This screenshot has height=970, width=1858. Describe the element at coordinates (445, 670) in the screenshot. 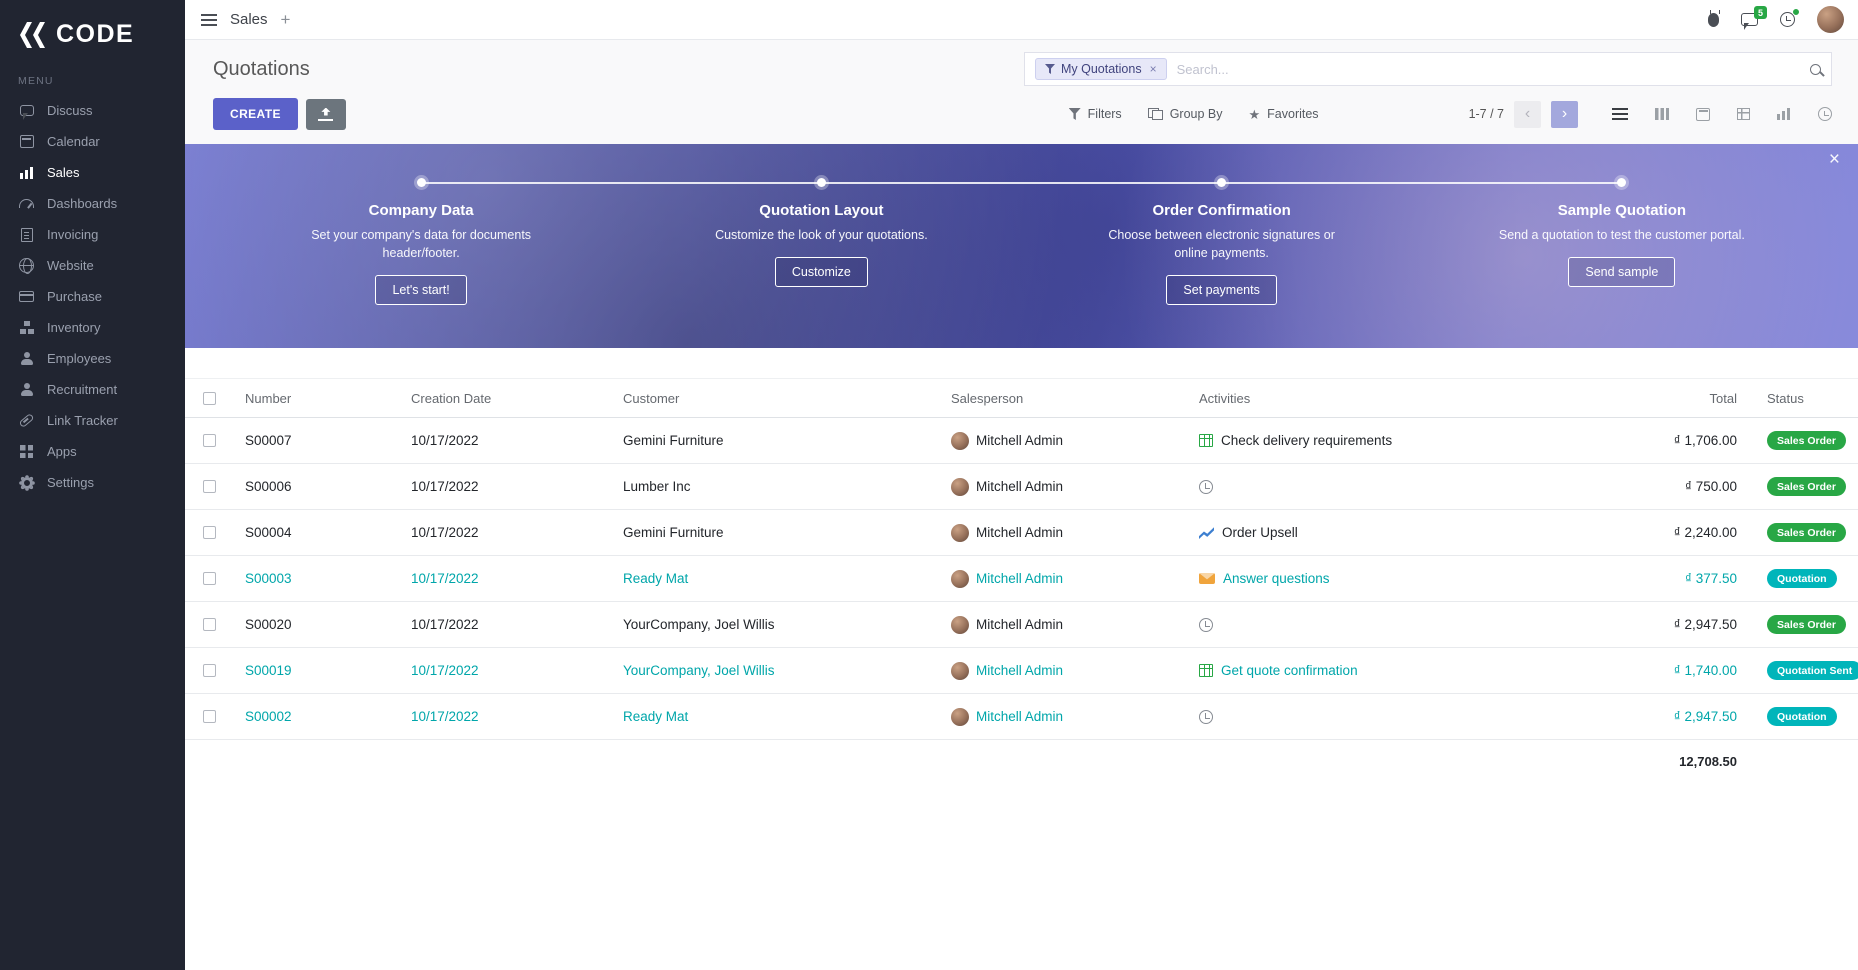

I see `cell-creation-date: 10/17/2022` at that location.